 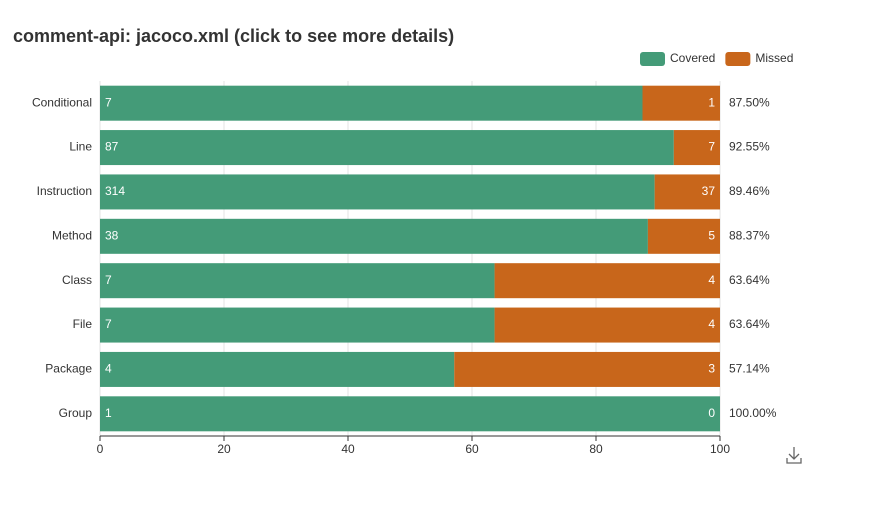 I want to click on data-label: 0, so click(x=711, y=413).